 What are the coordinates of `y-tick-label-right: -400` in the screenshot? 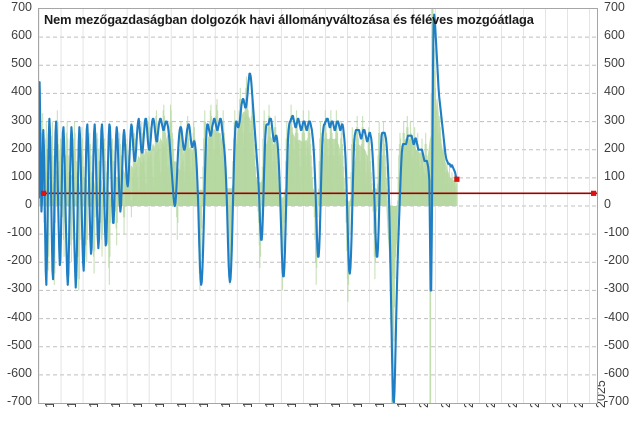 It's located at (617, 316).